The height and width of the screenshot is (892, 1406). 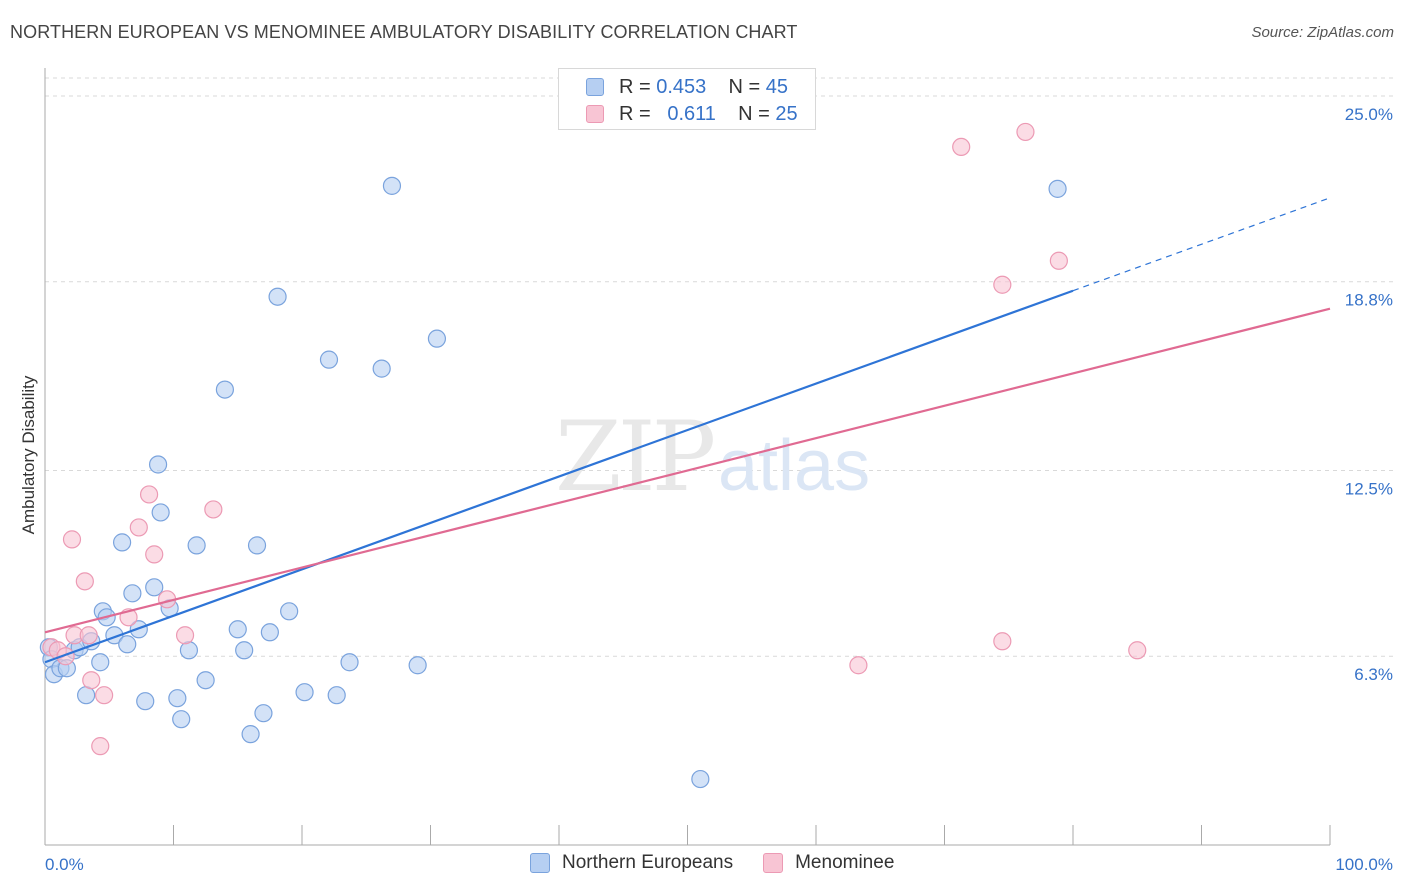 What do you see at coordinates (648, 862) in the screenshot?
I see `legend-label: Northern Europeans` at bounding box center [648, 862].